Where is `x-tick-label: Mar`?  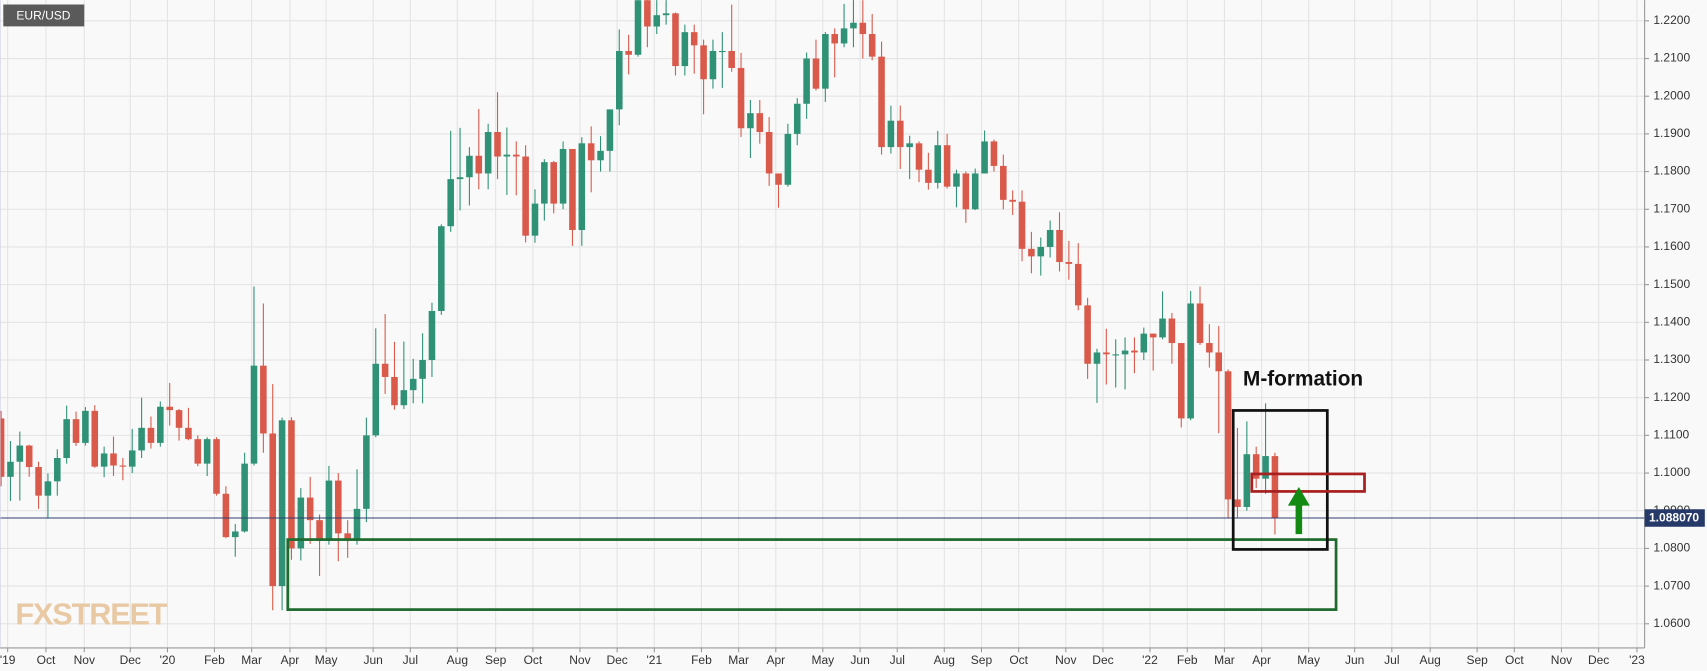
x-tick-label: Mar is located at coordinates (251, 660).